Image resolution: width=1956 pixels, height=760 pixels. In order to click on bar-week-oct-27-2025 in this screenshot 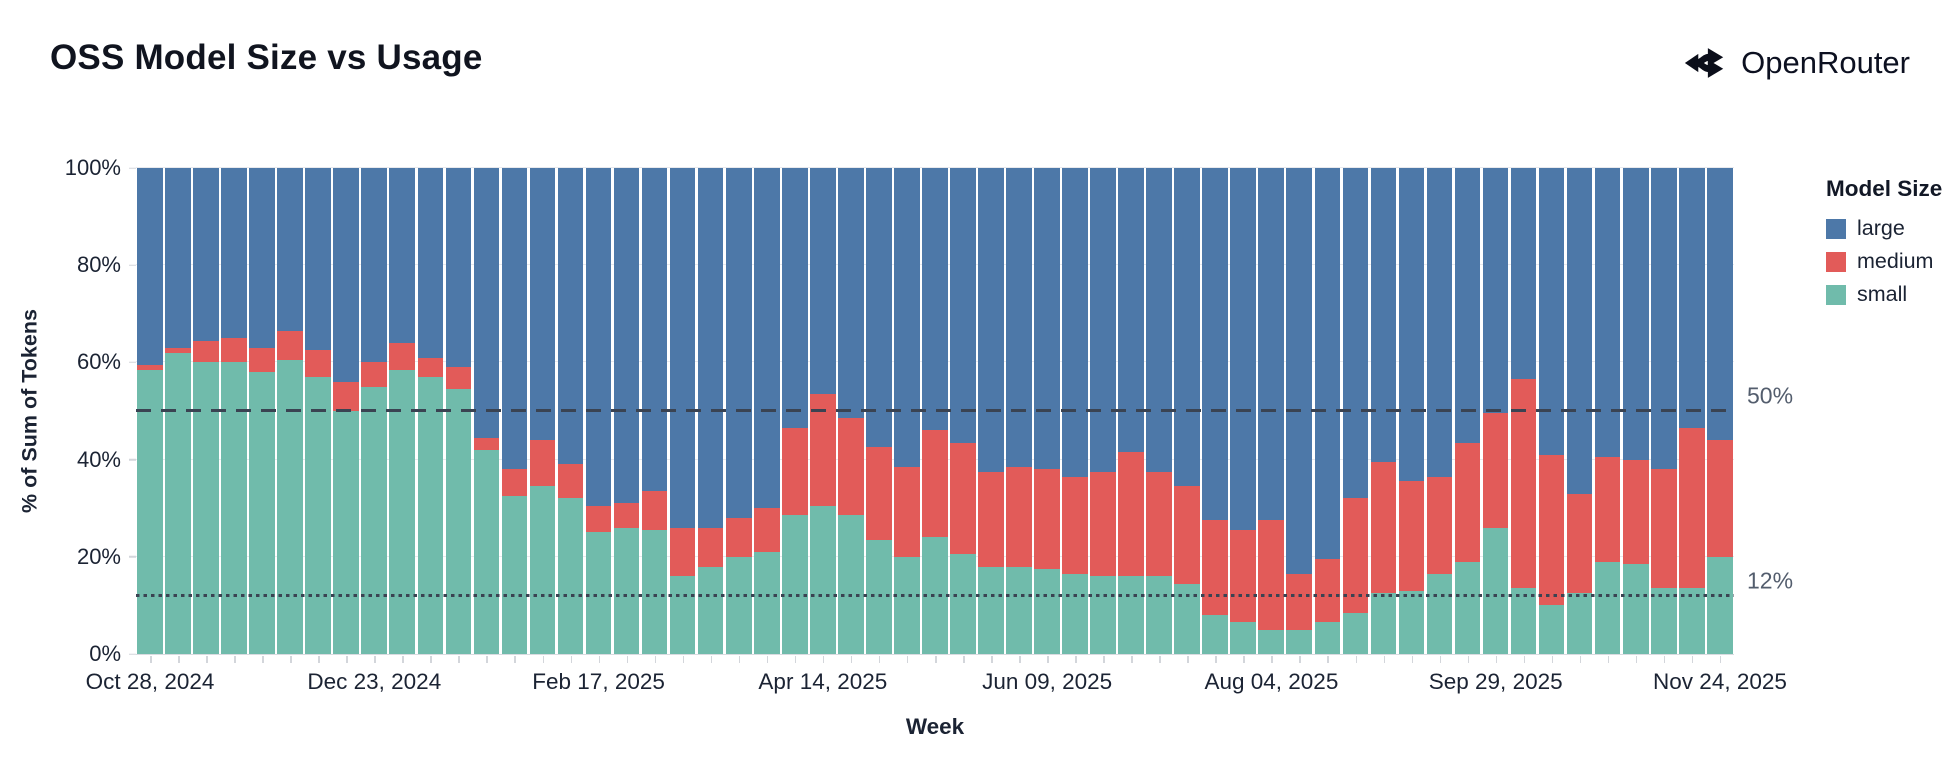, I will do `click(1608, 411)`.